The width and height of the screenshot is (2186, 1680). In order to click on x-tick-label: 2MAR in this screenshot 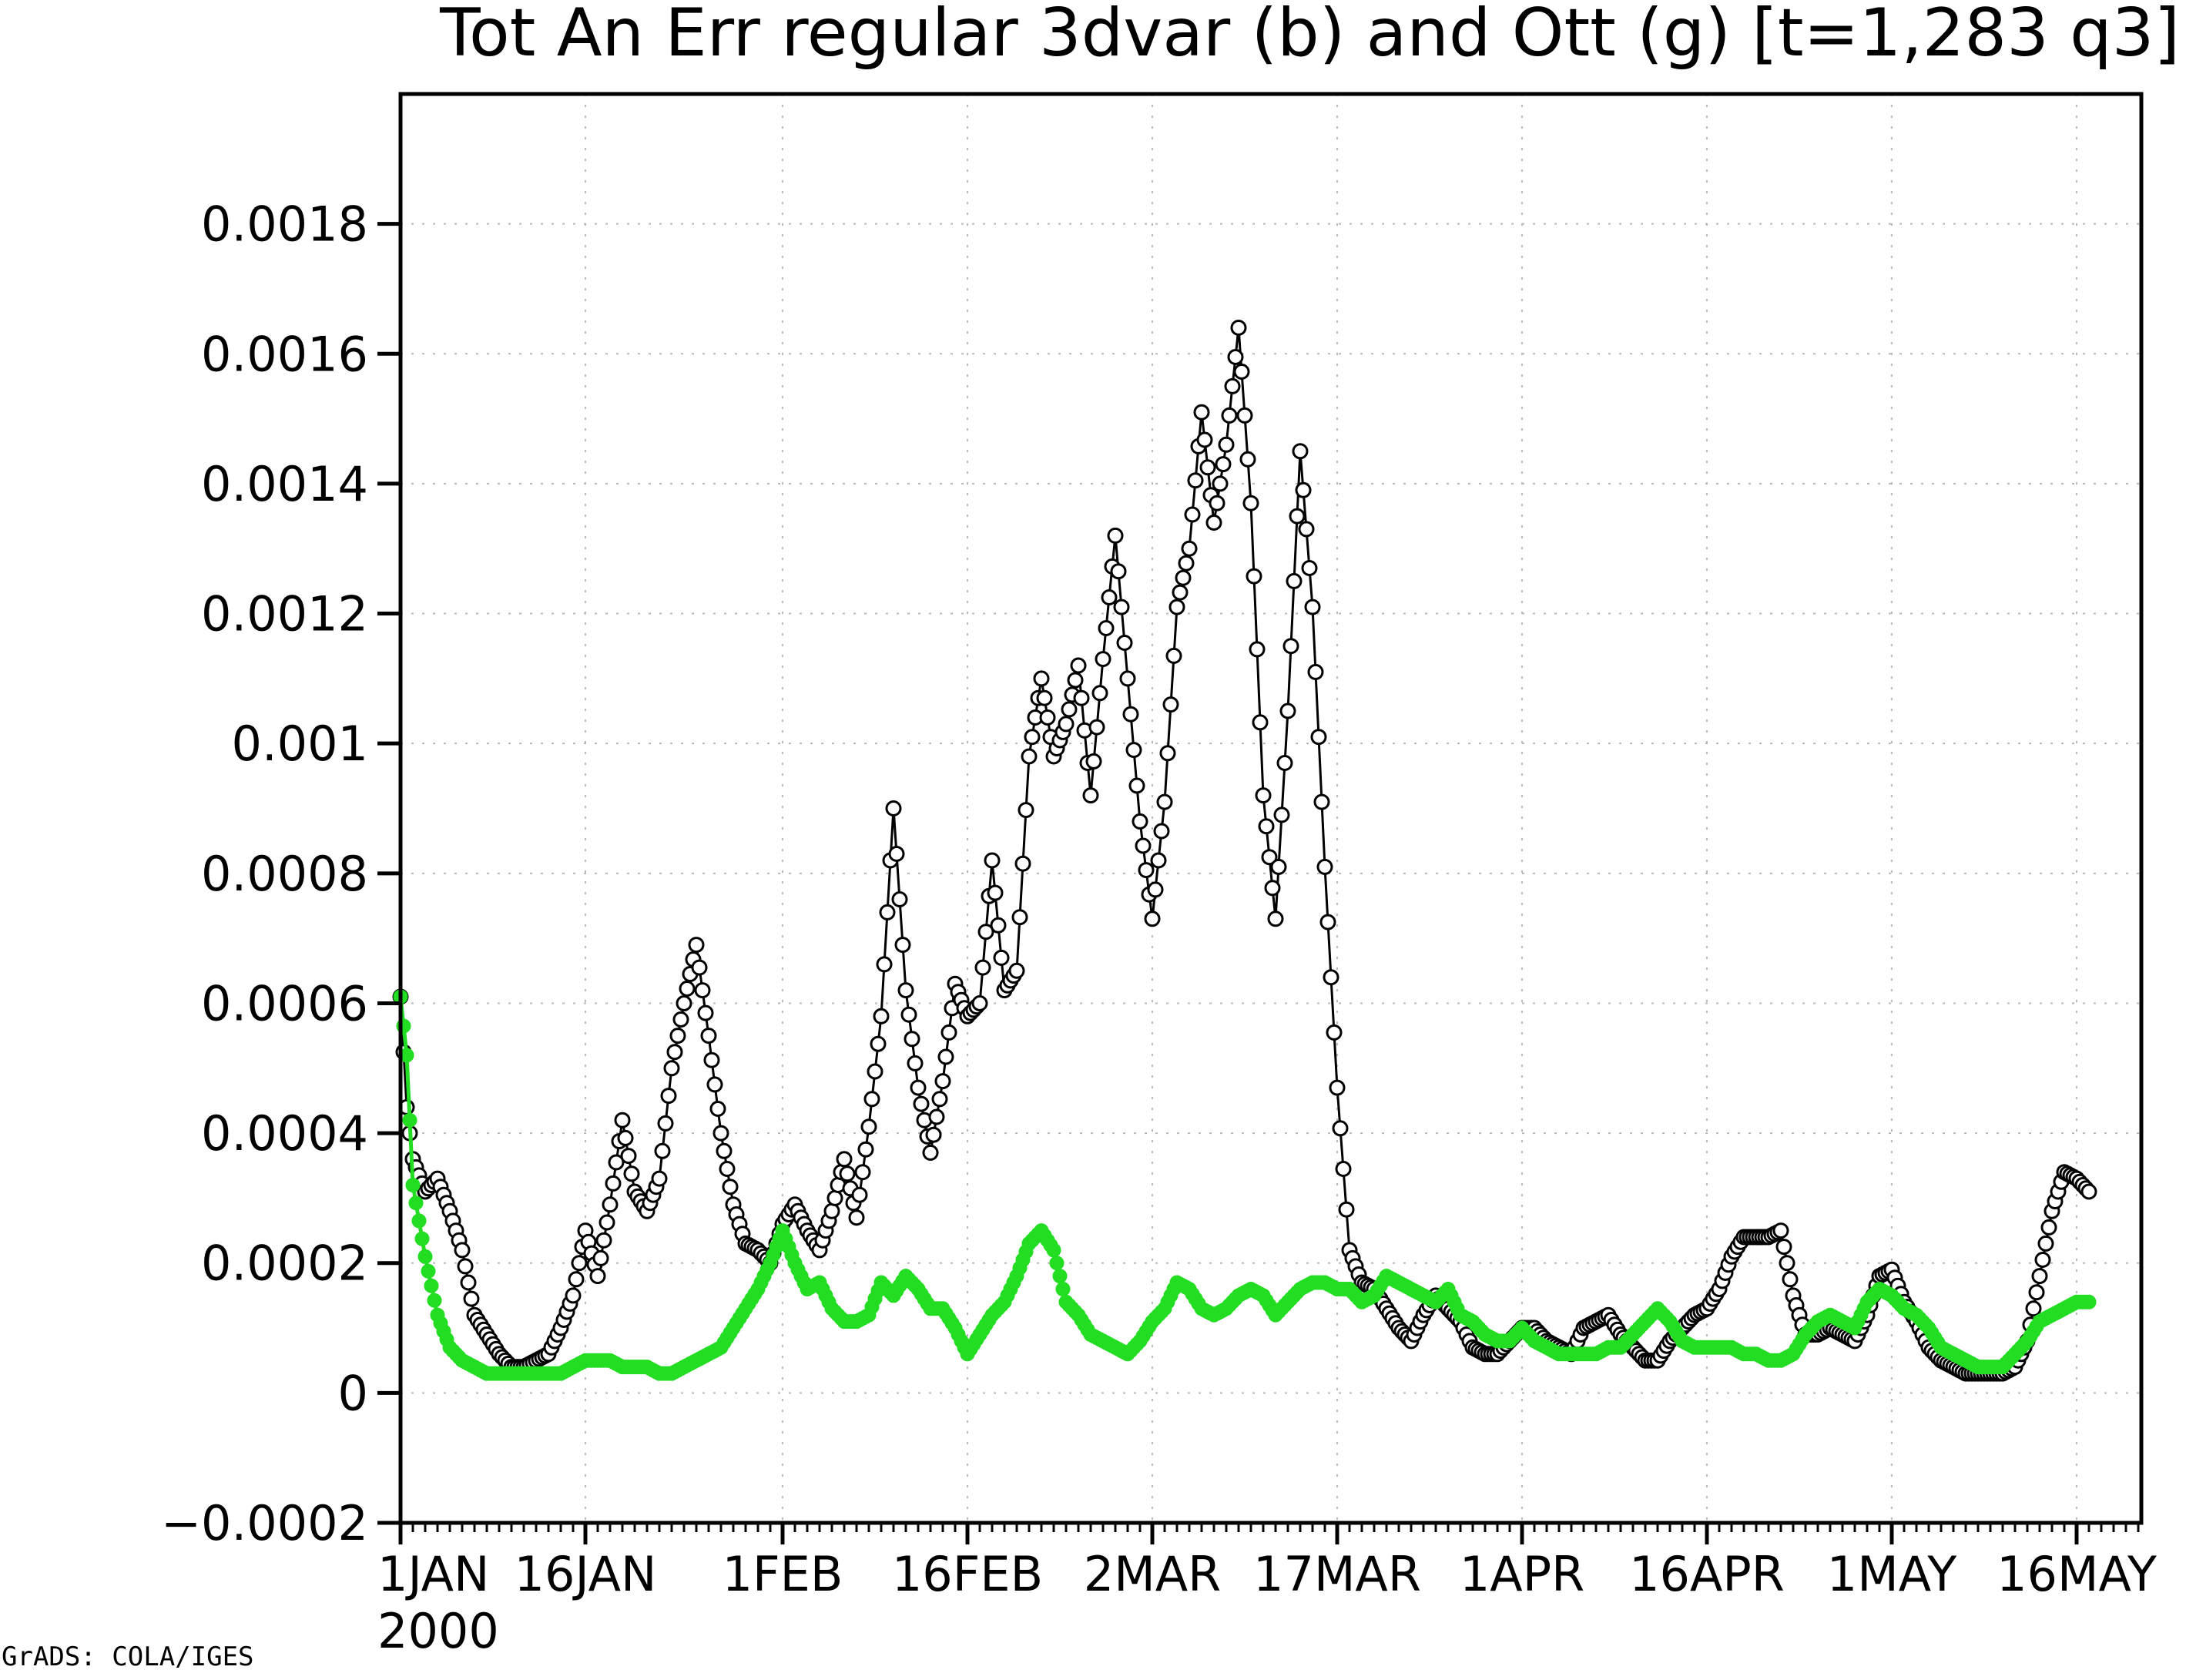, I will do `click(1152, 1574)`.